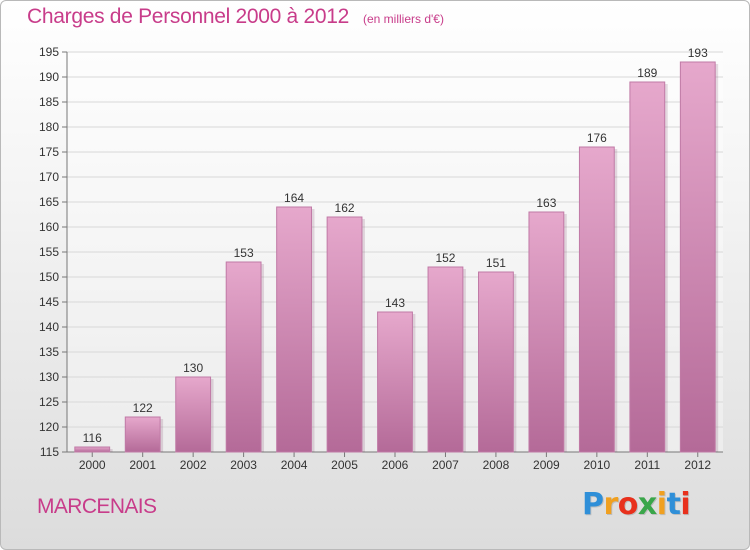  Describe the element at coordinates (395, 465) in the screenshot. I see `x-tick-label: 2006` at that location.